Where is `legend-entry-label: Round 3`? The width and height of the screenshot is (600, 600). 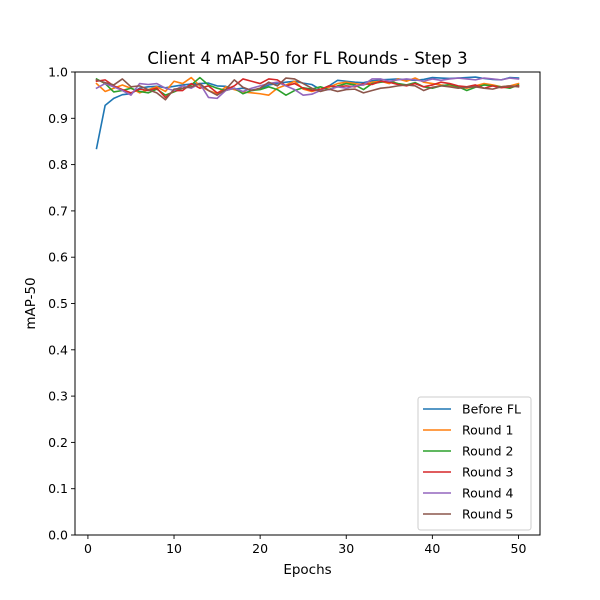
legend-entry-label: Round 3 is located at coordinates (487, 472).